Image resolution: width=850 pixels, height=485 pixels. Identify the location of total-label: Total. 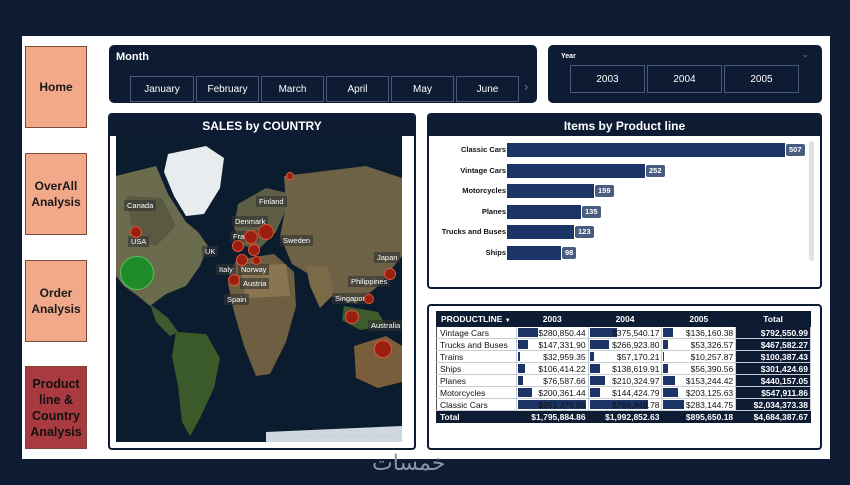
(476, 416).